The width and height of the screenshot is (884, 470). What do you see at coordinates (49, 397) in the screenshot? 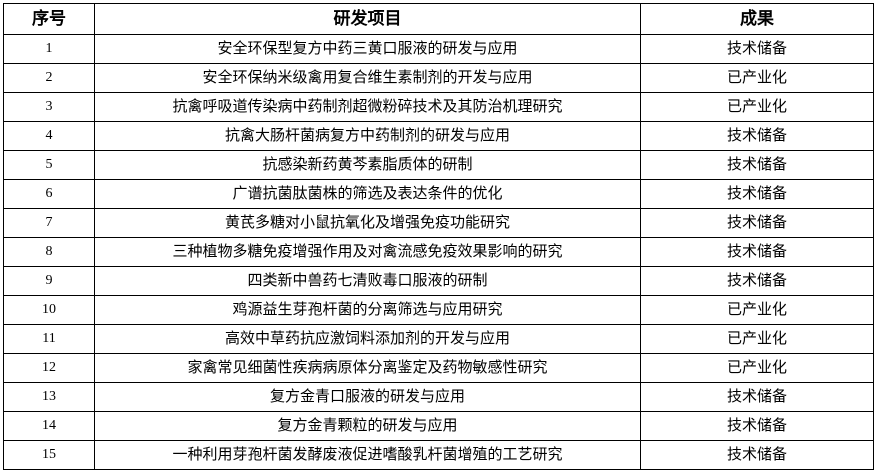
I see `cell-seq: 13` at bounding box center [49, 397].